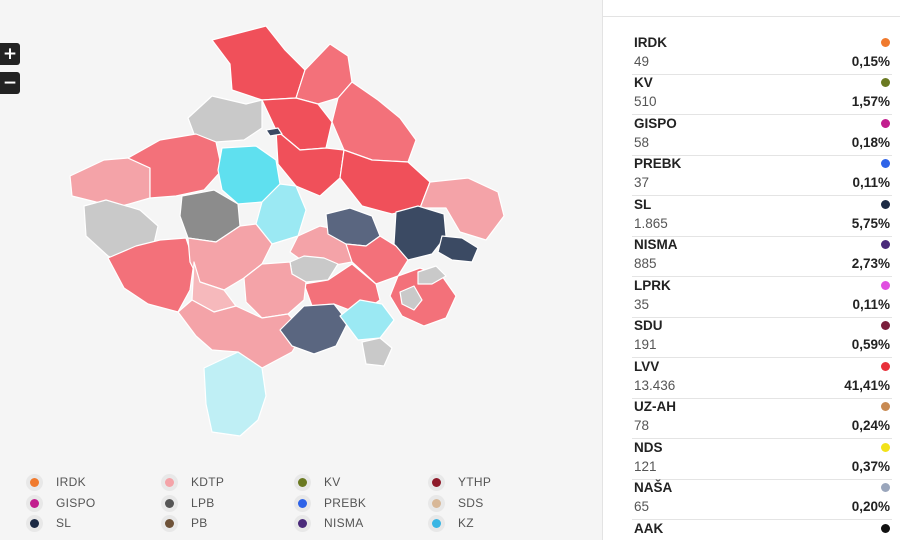 This screenshot has width=900, height=540. Describe the element at coordinates (645, 344) in the screenshot. I see `party-votes: 191` at that location.